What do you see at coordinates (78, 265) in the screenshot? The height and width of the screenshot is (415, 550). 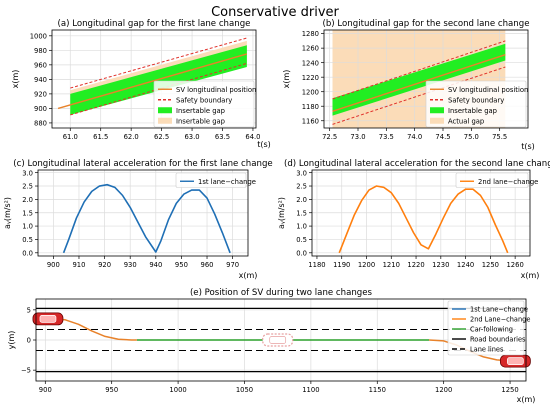 I see `x-tick-label: 910` at bounding box center [78, 265].